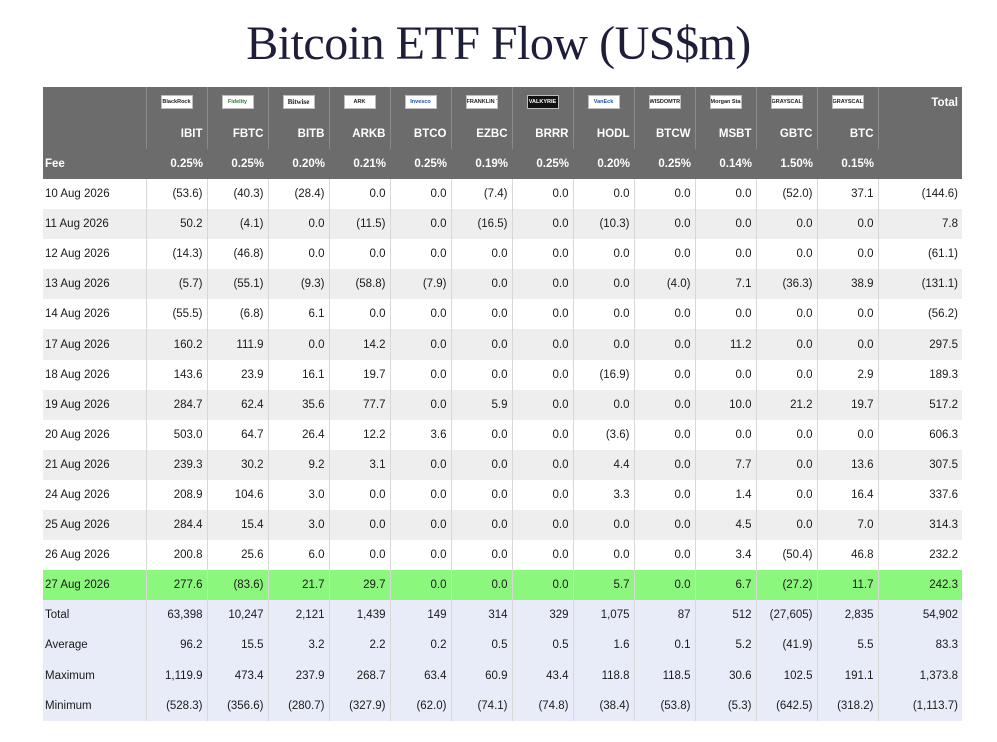  Describe the element at coordinates (238, 555) in the screenshot. I see `flow-cell: 25.6` at that location.